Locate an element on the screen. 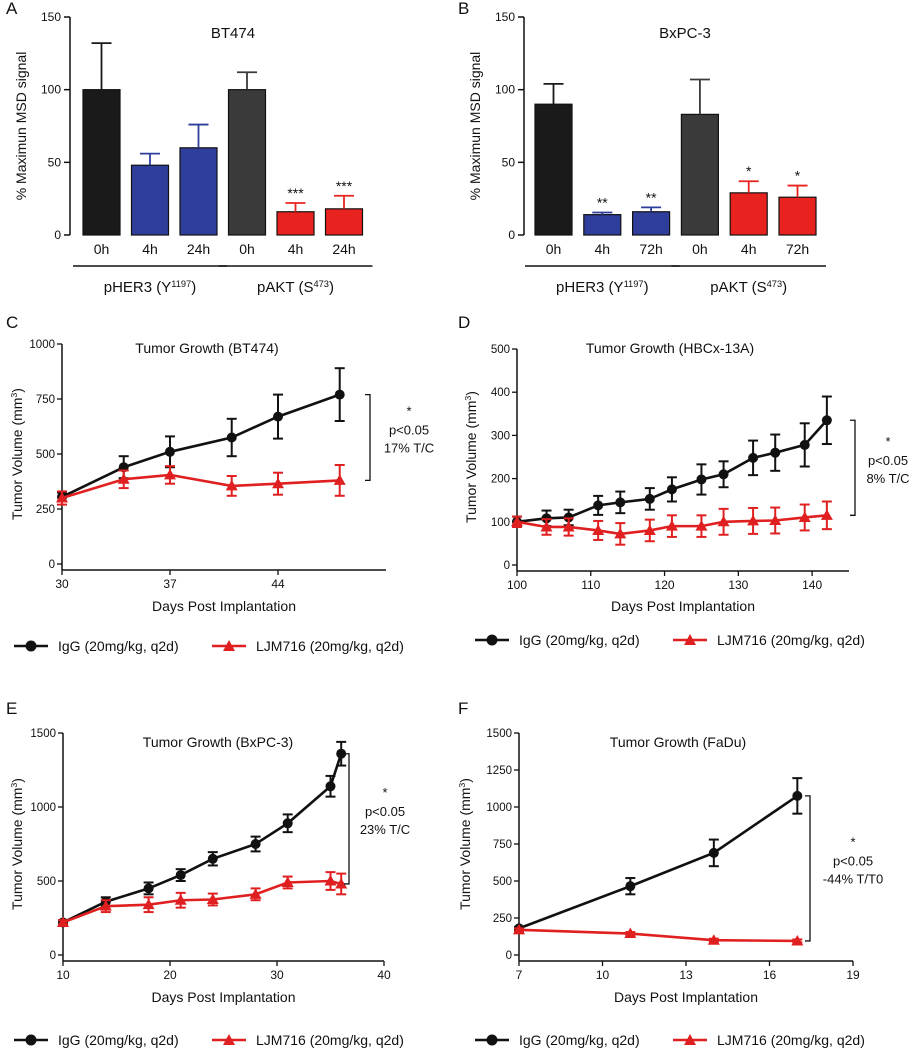  legend-label-igg: IgG (20mg/kg, q2d) is located at coordinates (118, 1040).